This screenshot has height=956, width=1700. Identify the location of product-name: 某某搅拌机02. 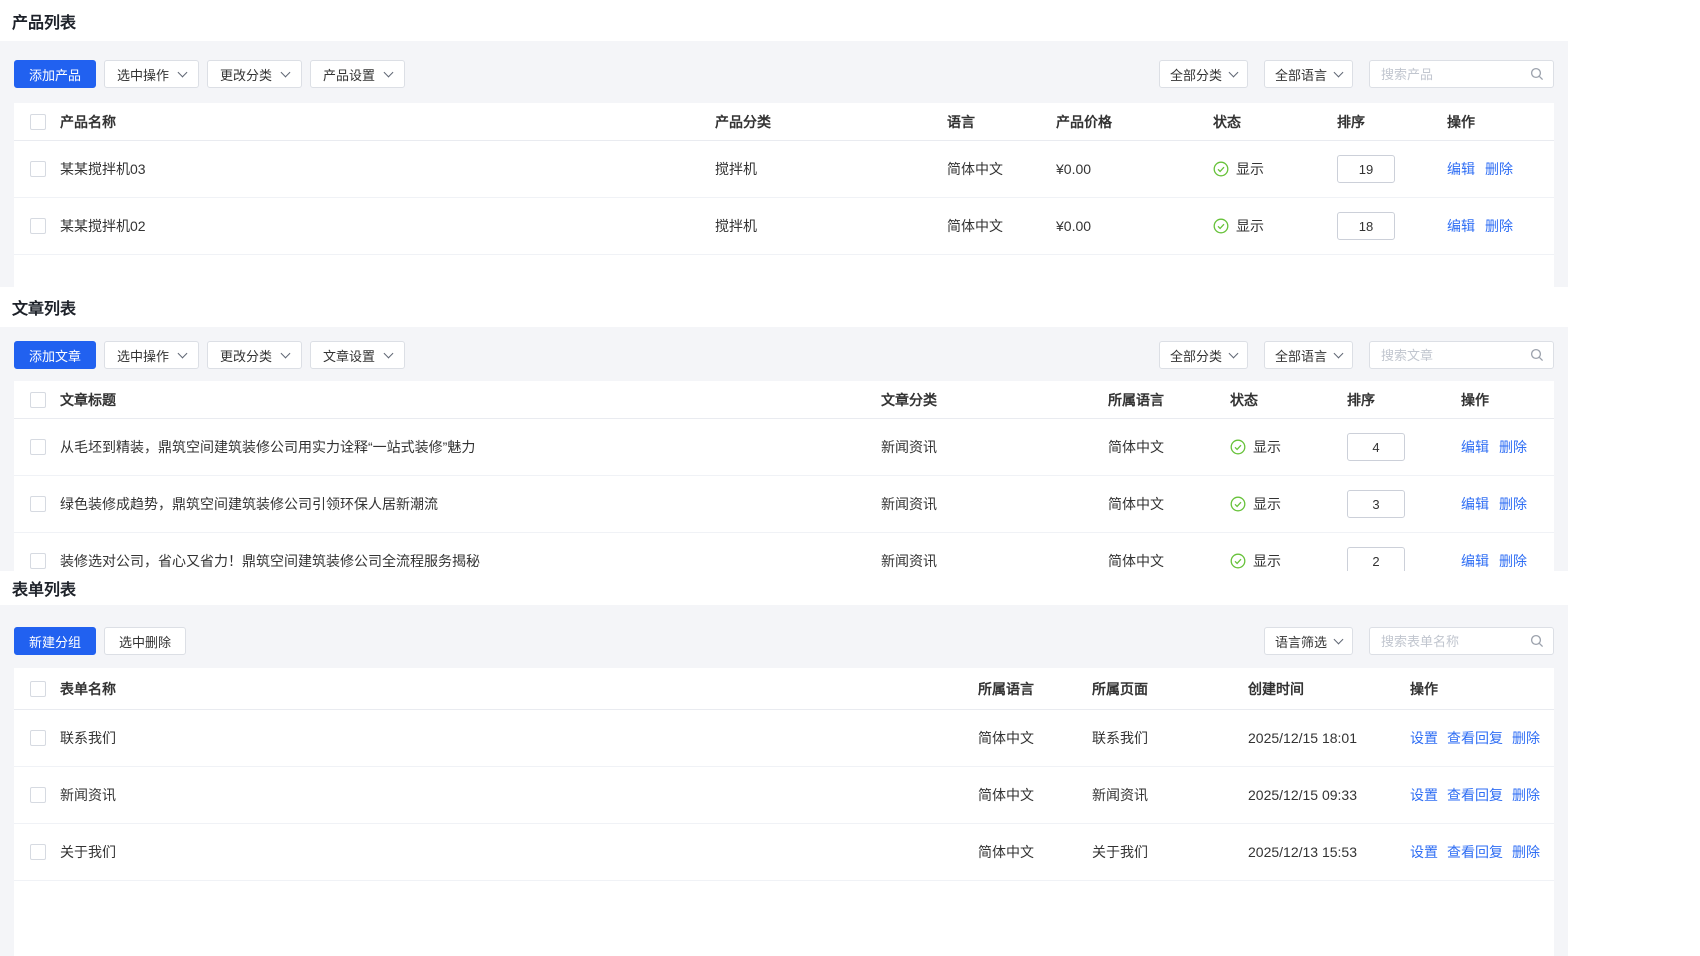
(103, 226).